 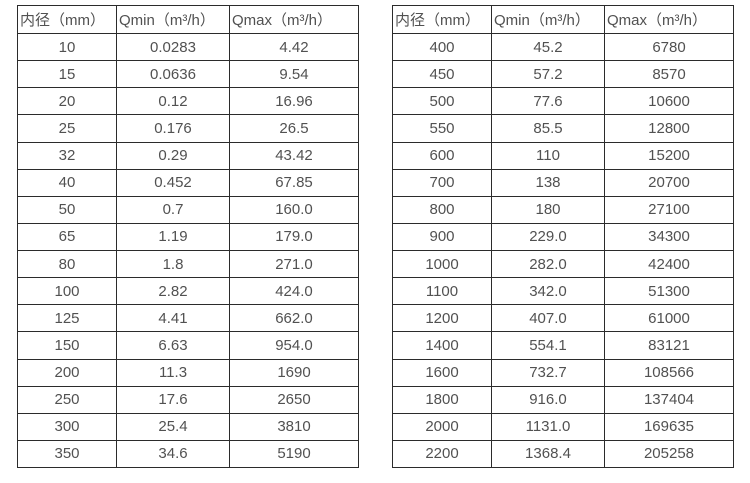 I want to click on table-row: 125 4.41 662.0, so click(x=188, y=318).